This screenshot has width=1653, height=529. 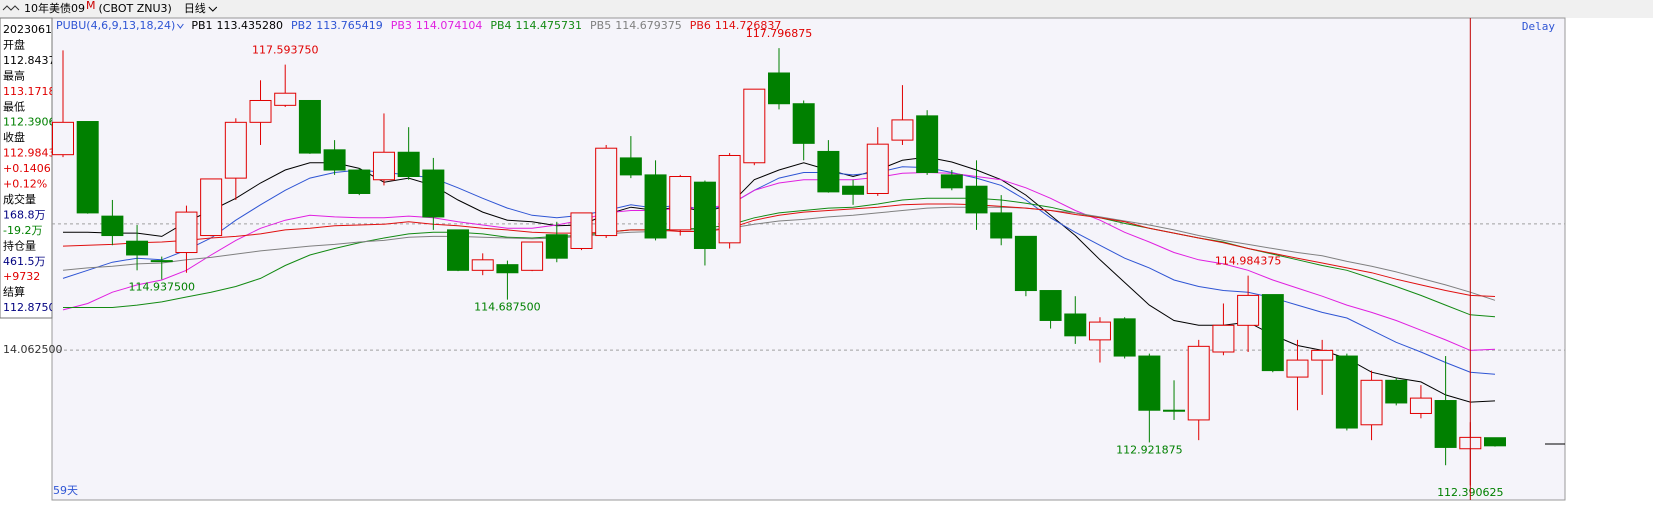 What do you see at coordinates (14, 292) in the screenshot?
I see `info-value: 结算` at bounding box center [14, 292].